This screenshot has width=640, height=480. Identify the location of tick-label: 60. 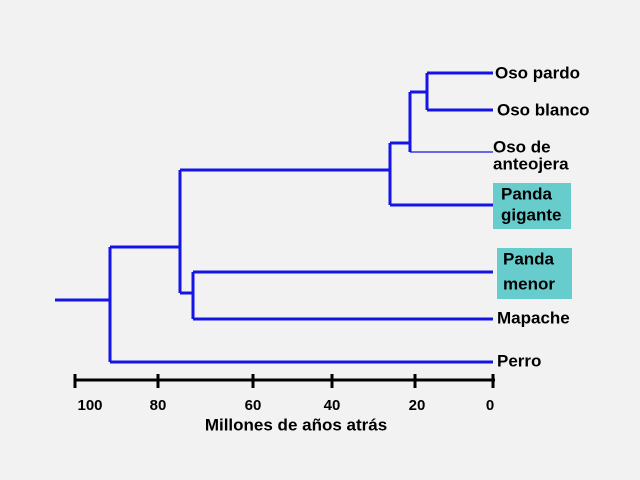
(253, 405).